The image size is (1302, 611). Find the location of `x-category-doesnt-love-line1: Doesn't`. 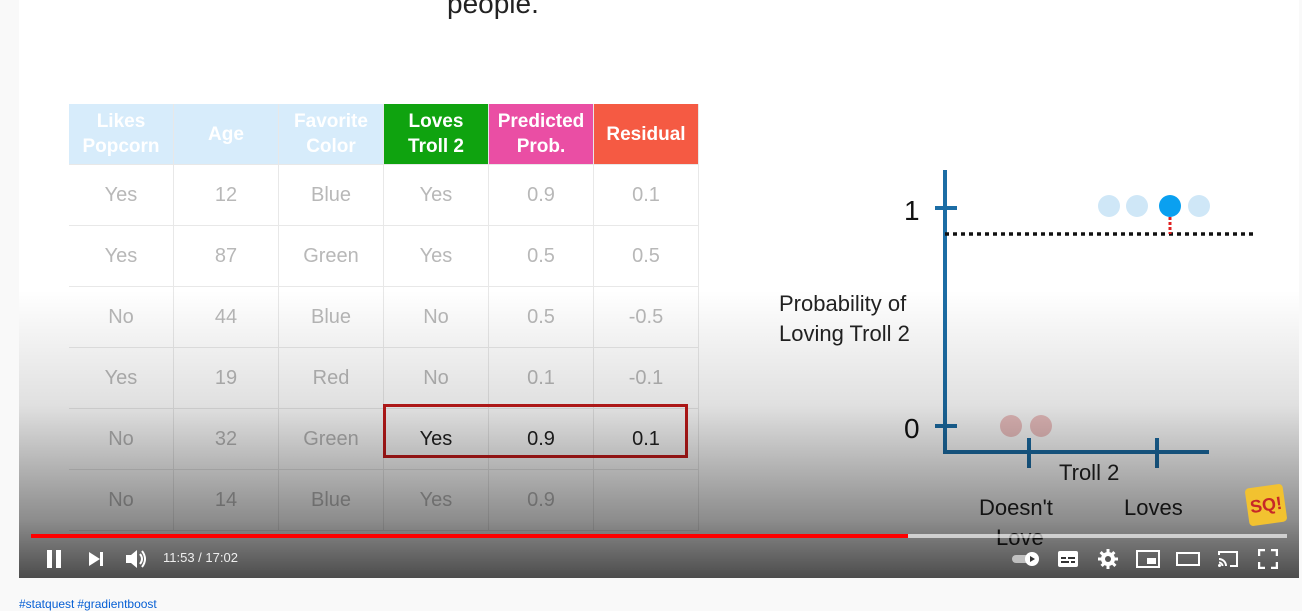

x-category-doesnt-love-line1: Doesn't is located at coordinates (1016, 507).